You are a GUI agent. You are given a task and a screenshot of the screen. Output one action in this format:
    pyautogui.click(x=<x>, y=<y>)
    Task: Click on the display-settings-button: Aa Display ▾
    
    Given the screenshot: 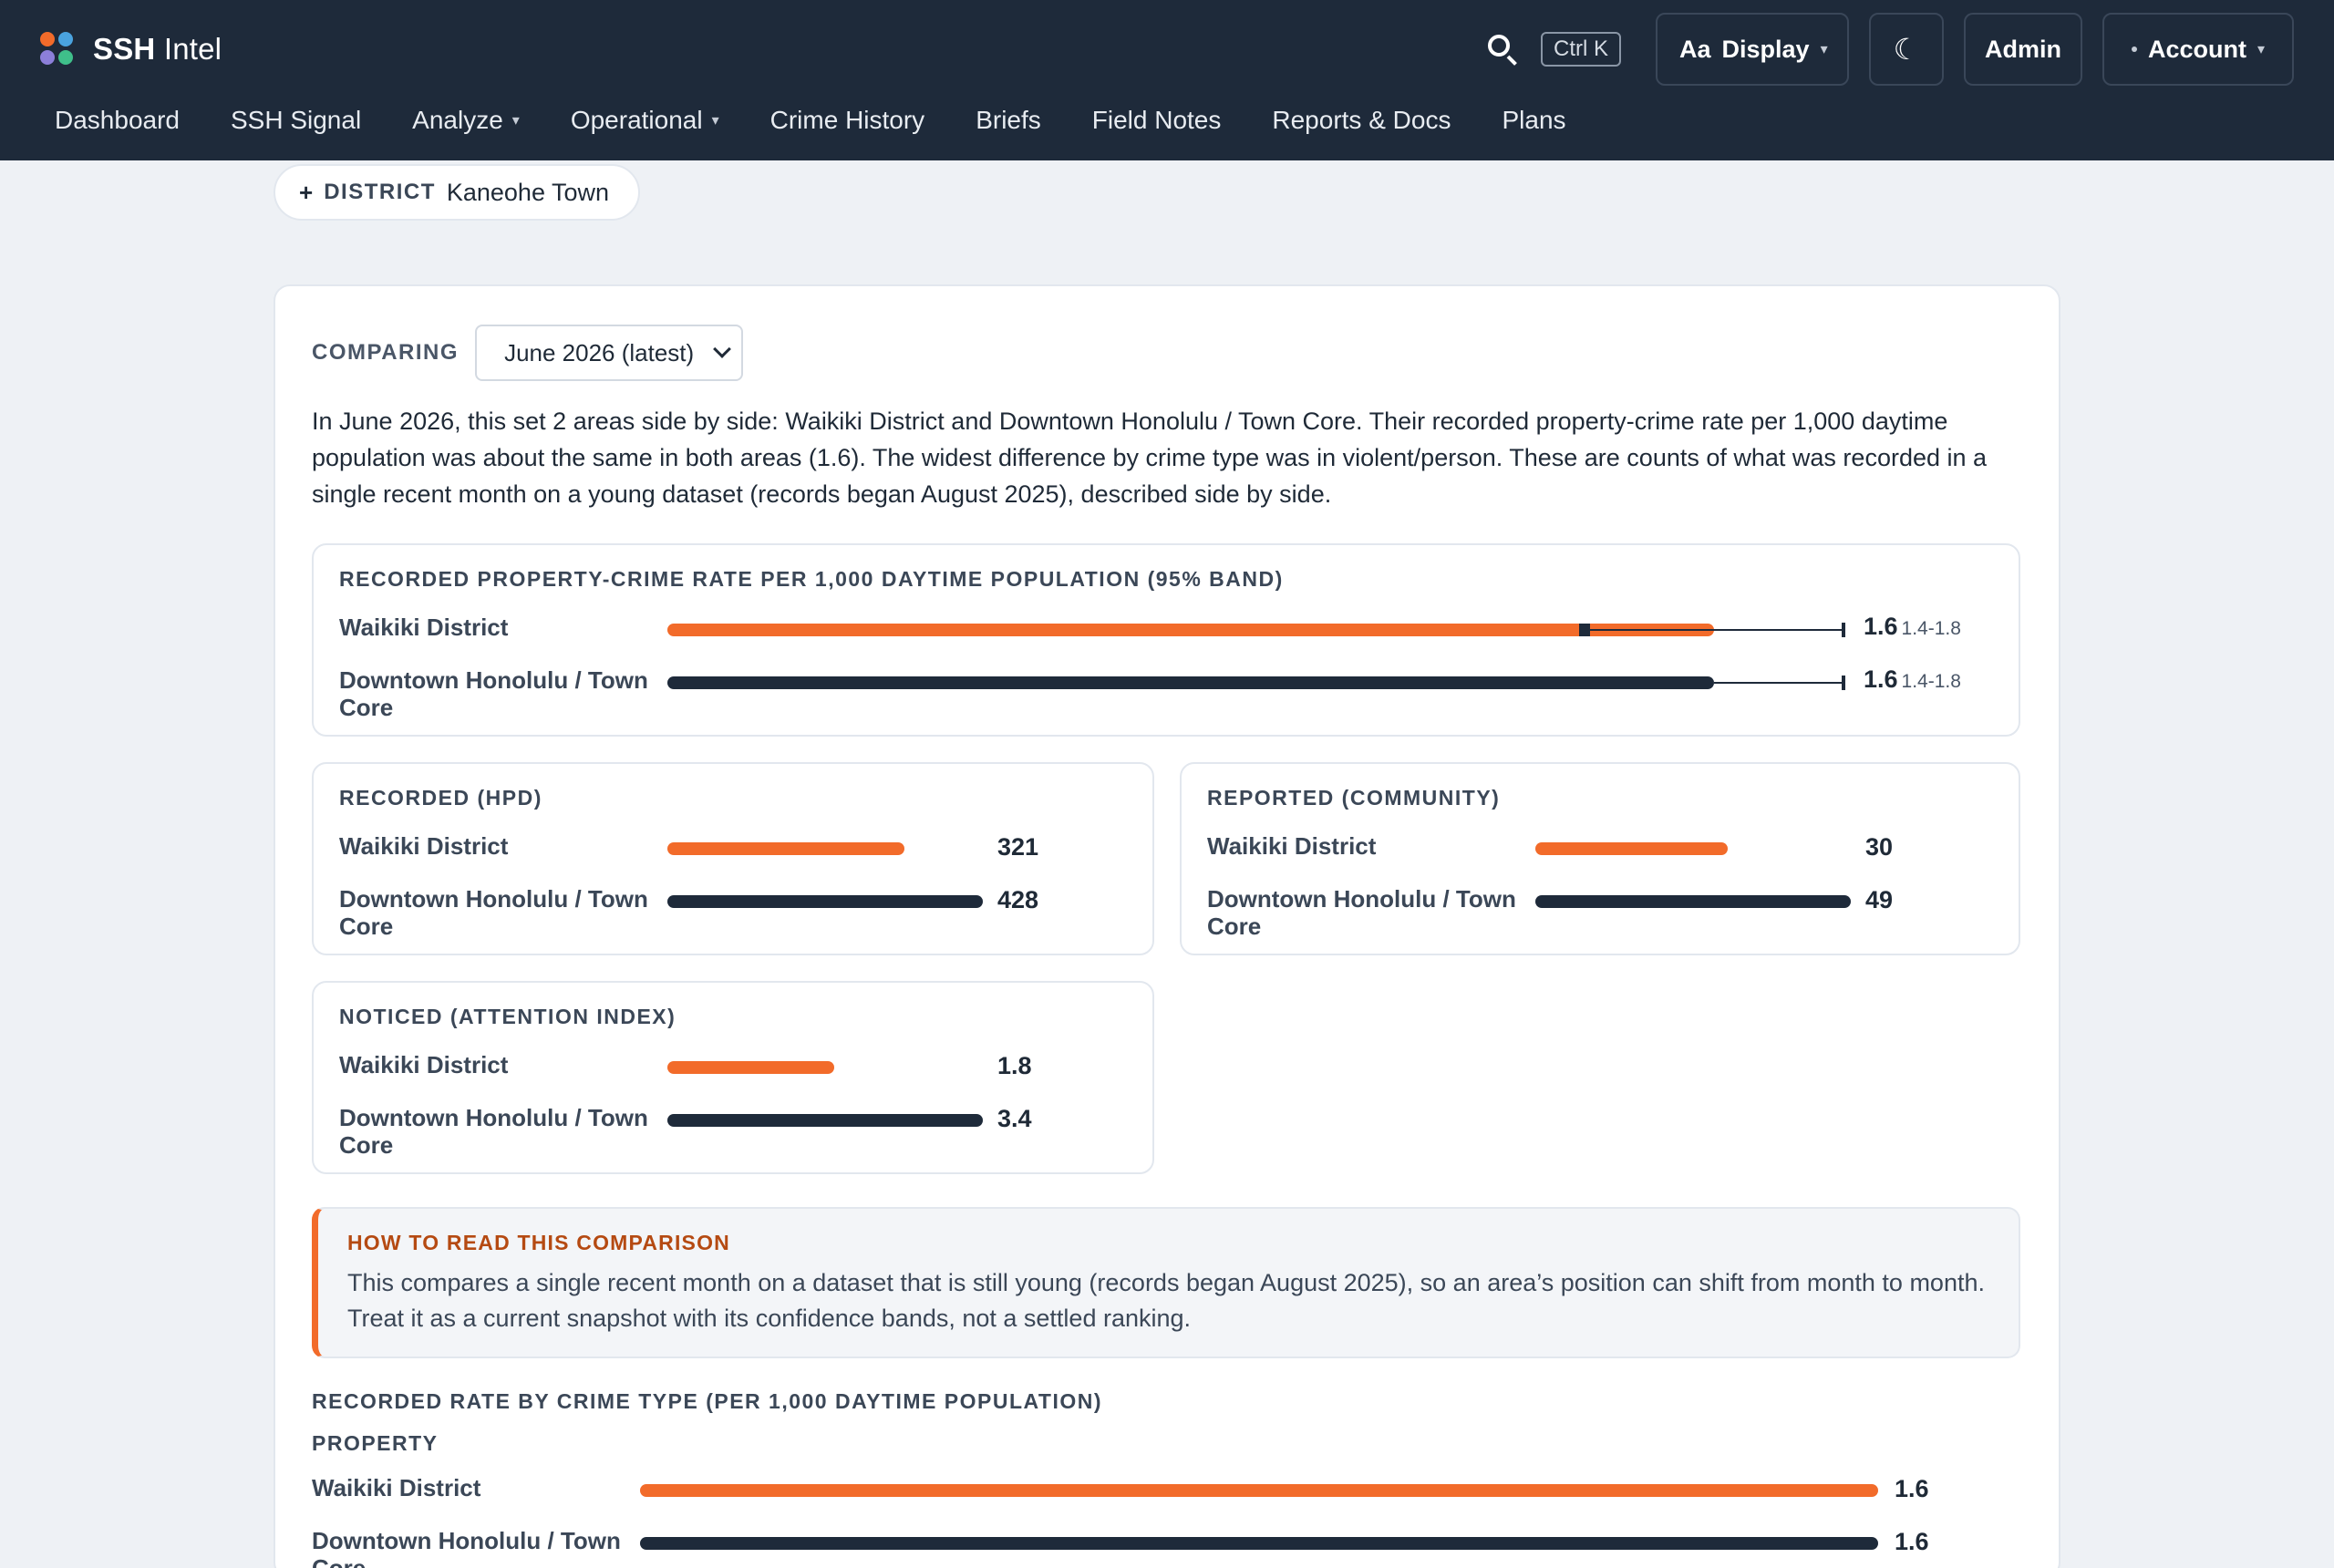 What is the action you would take?
    pyautogui.click(x=1752, y=49)
    